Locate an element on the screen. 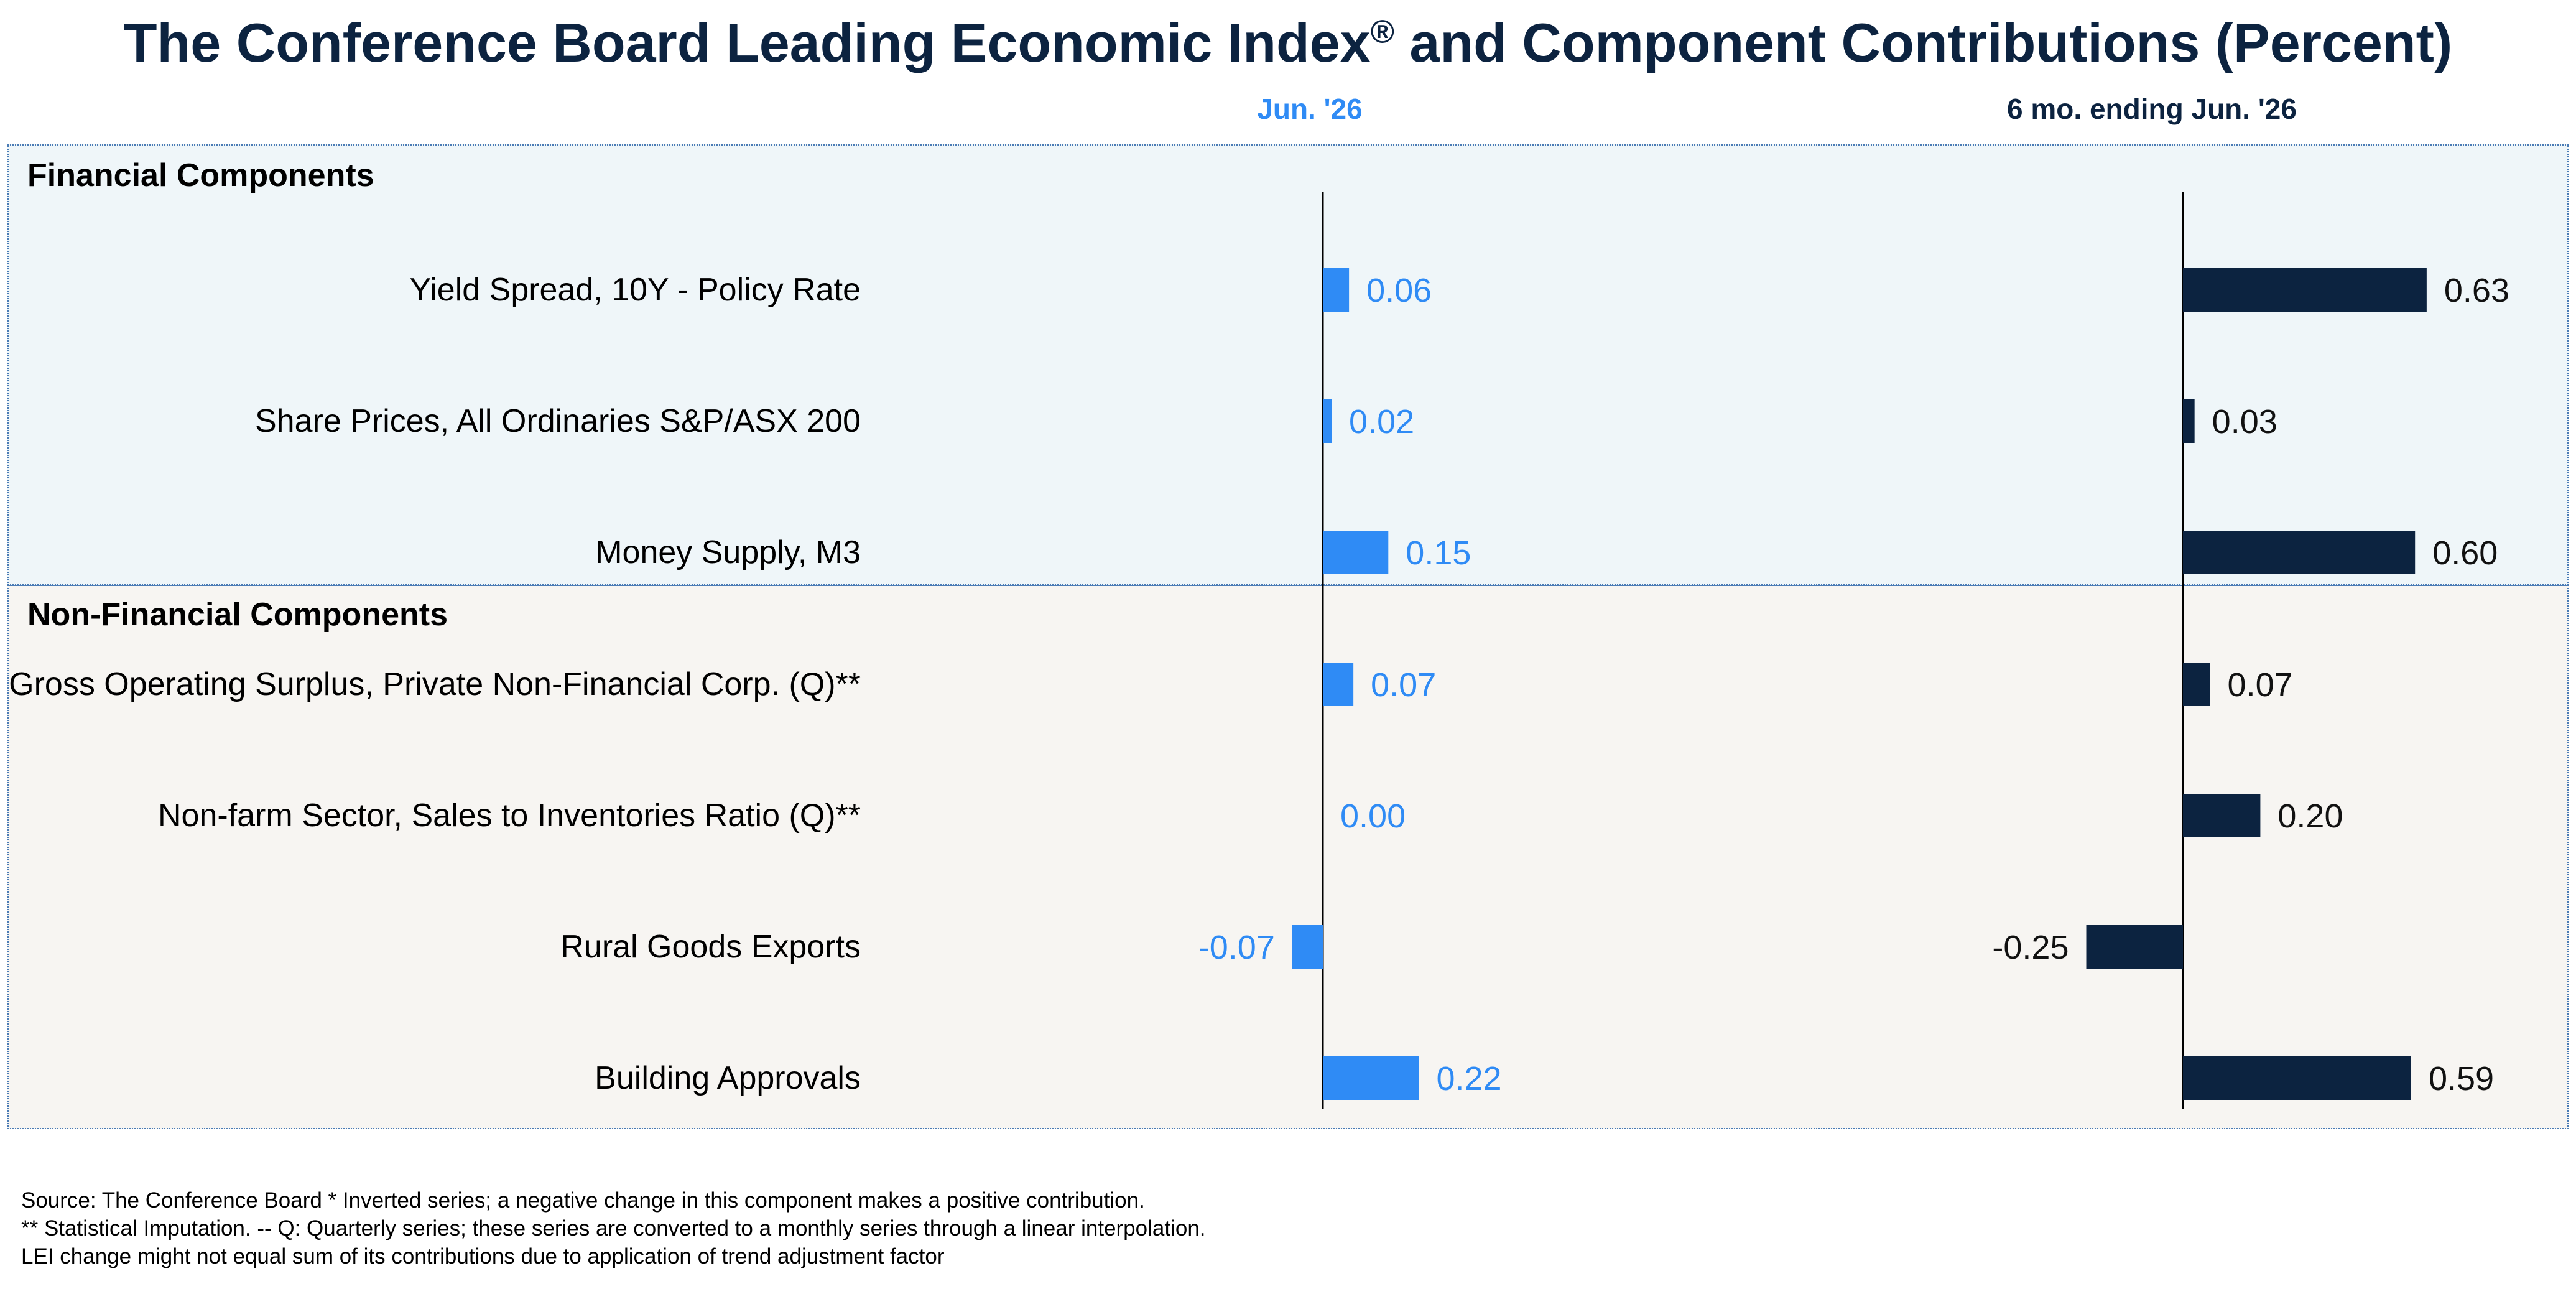  value-label-one-month: 0.00 is located at coordinates (1373, 816).